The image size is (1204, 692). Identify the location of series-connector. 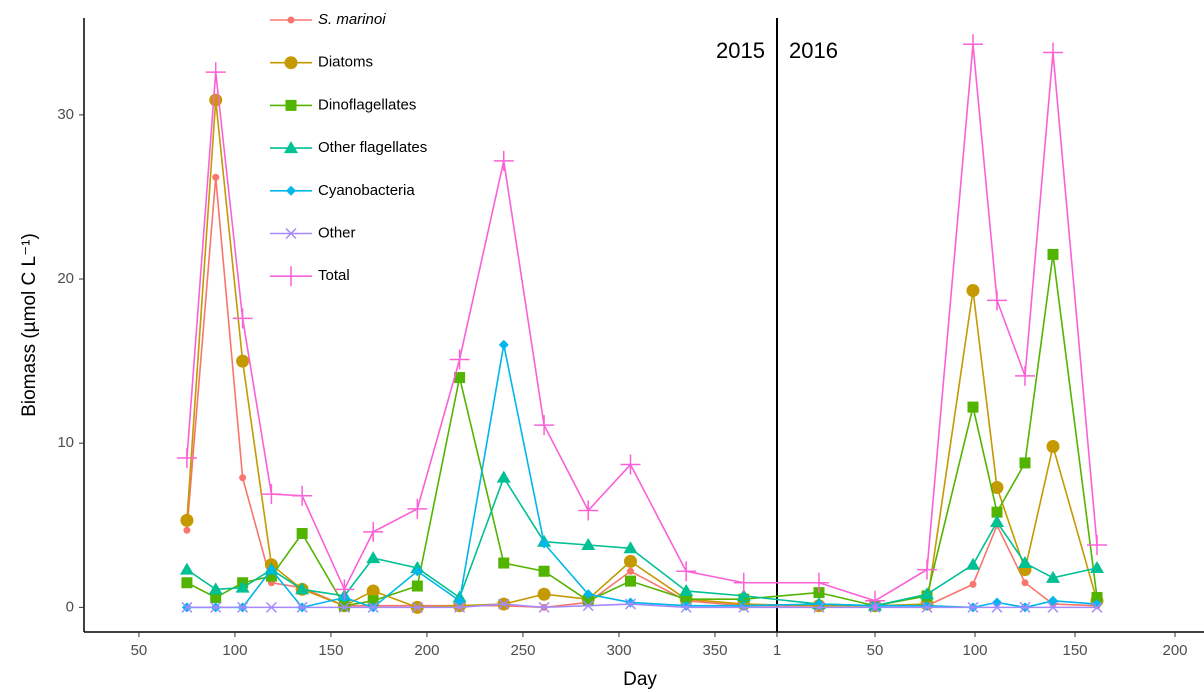
(781, 605).